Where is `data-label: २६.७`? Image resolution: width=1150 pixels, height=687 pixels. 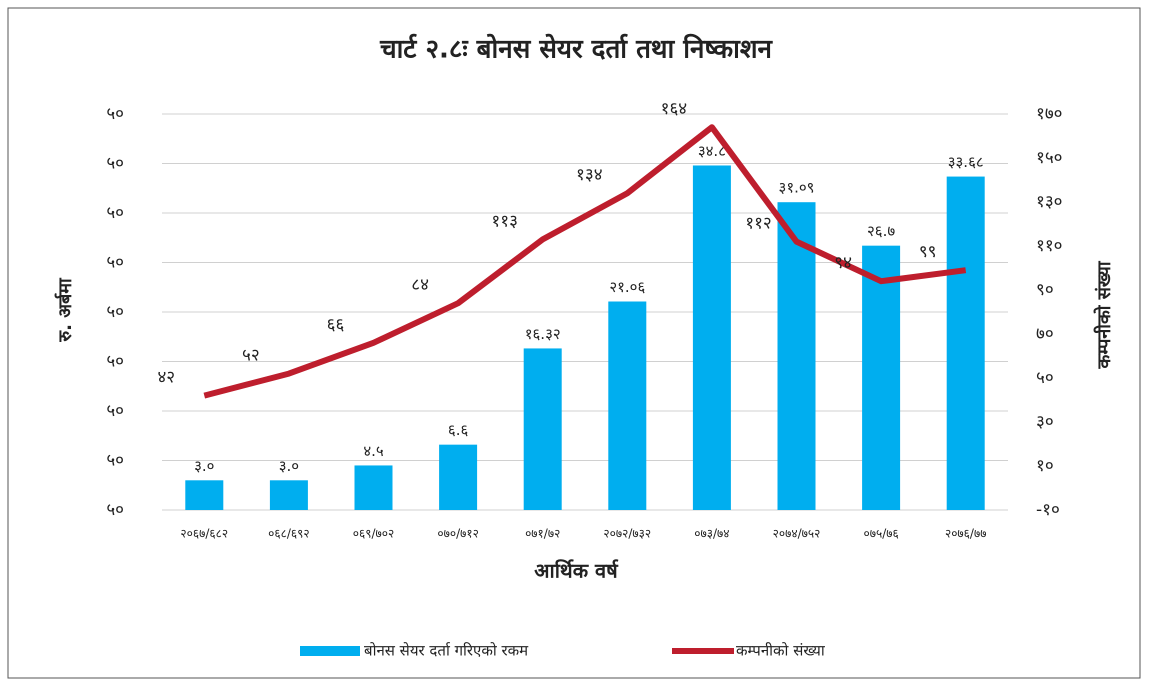 data-label: २६.७ is located at coordinates (881, 231).